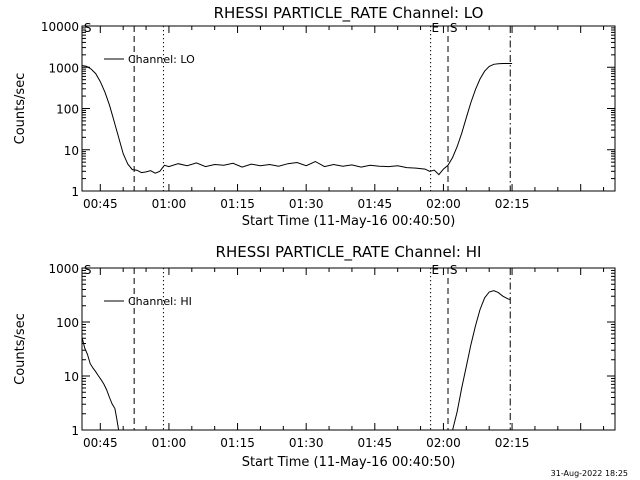 This screenshot has width=640, height=480. What do you see at coordinates (160, 301) in the screenshot?
I see `legend-label: Channel: HI` at bounding box center [160, 301].